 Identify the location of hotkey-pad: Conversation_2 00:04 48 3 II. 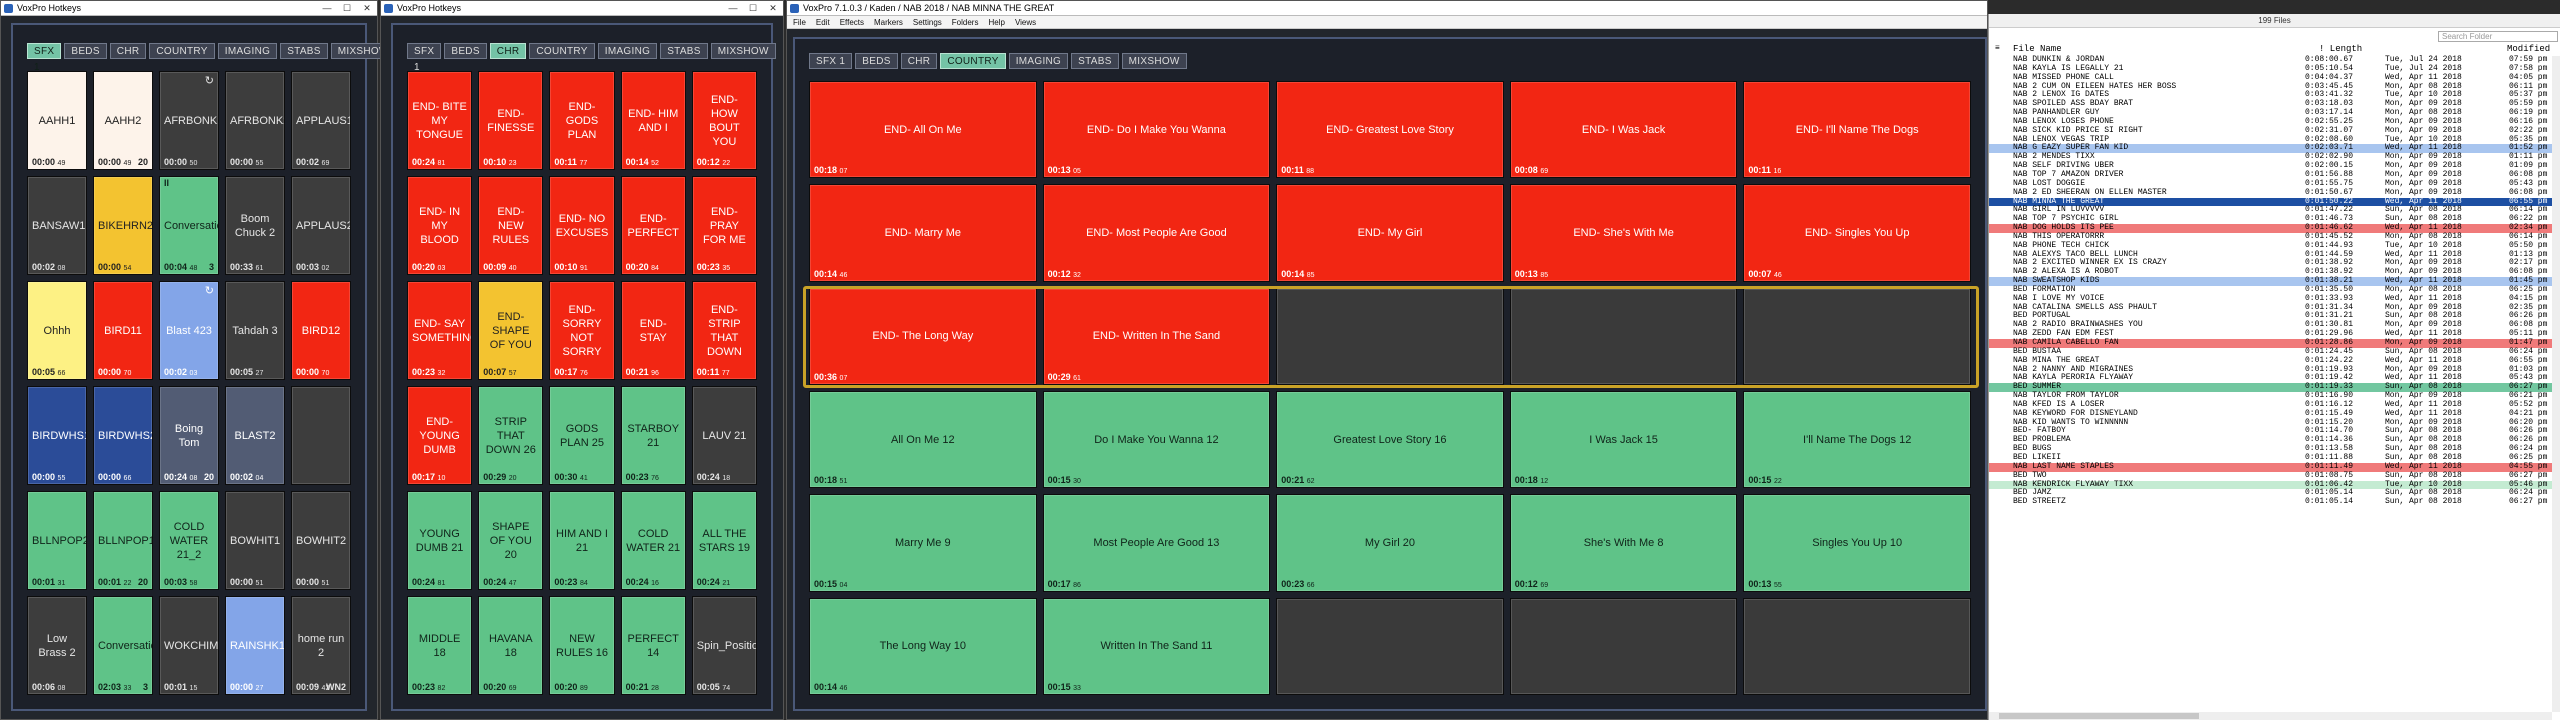
(189, 225).